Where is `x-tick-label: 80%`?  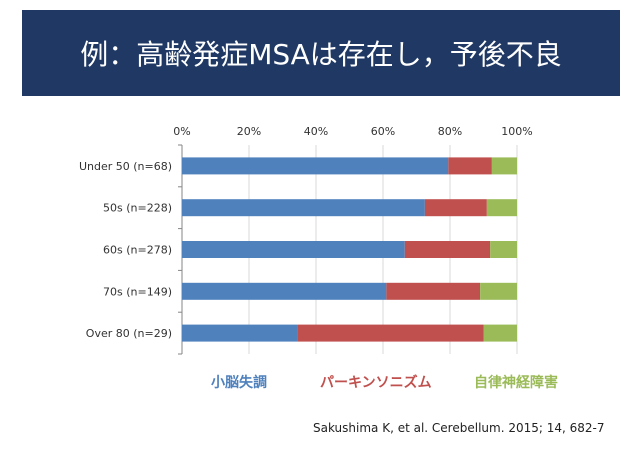
x-tick-label: 80% is located at coordinates (450, 131).